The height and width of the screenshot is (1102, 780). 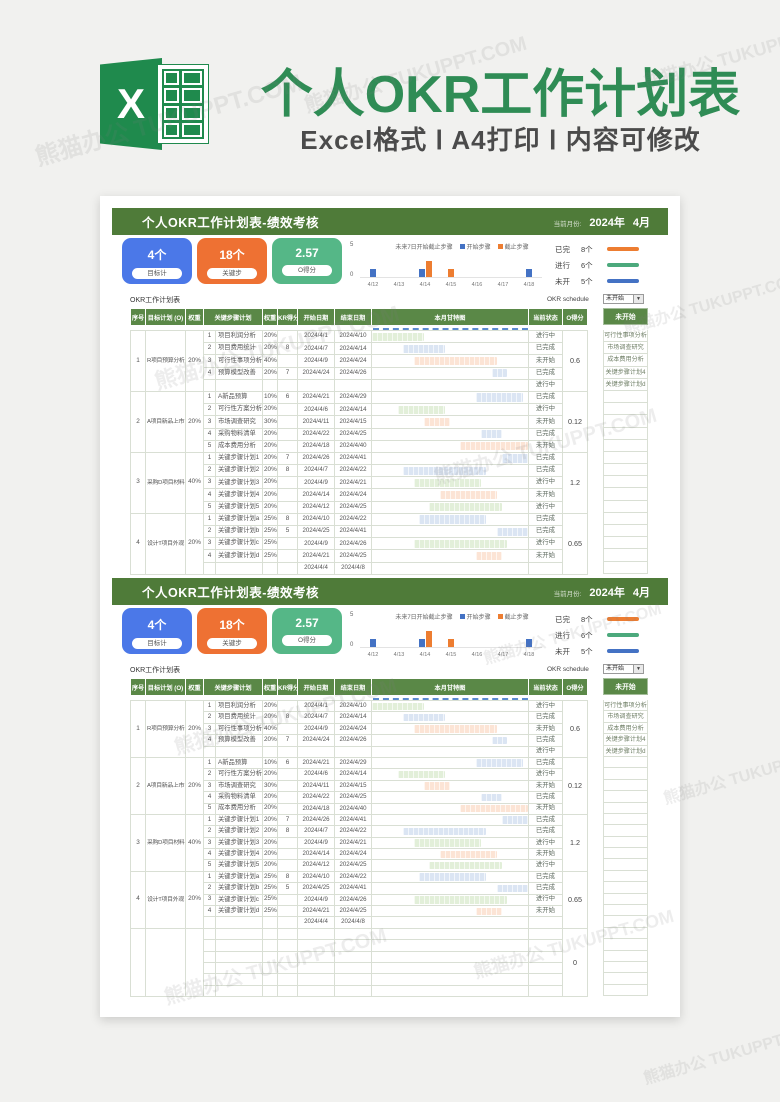 I want to click on panel-item: 市场调查研究, so click(x=625, y=717).